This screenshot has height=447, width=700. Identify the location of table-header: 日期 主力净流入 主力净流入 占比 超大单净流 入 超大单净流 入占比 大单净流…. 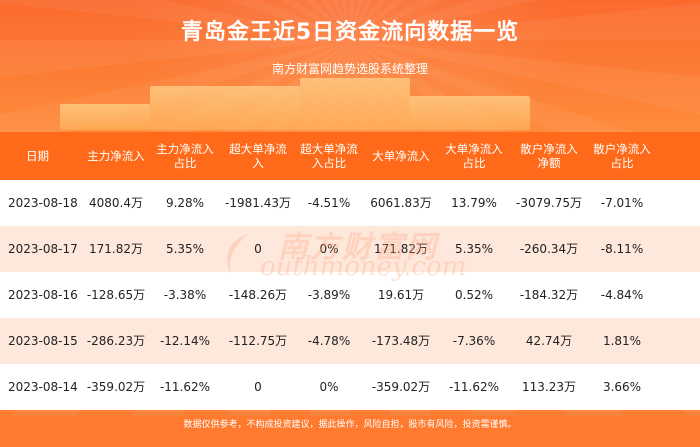
(350, 156).